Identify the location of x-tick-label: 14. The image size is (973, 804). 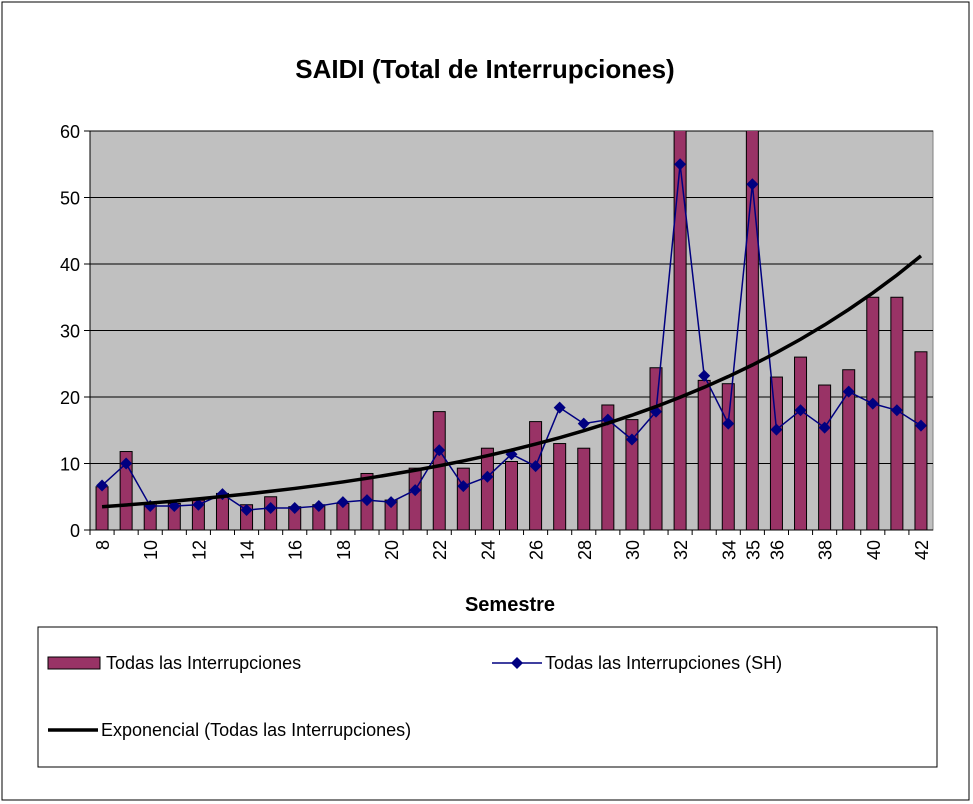
(248, 550).